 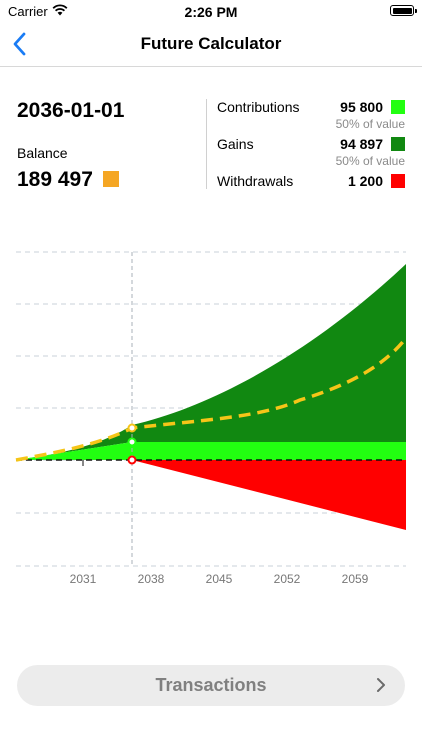 I want to click on battery-icon, so click(x=403, y=10).